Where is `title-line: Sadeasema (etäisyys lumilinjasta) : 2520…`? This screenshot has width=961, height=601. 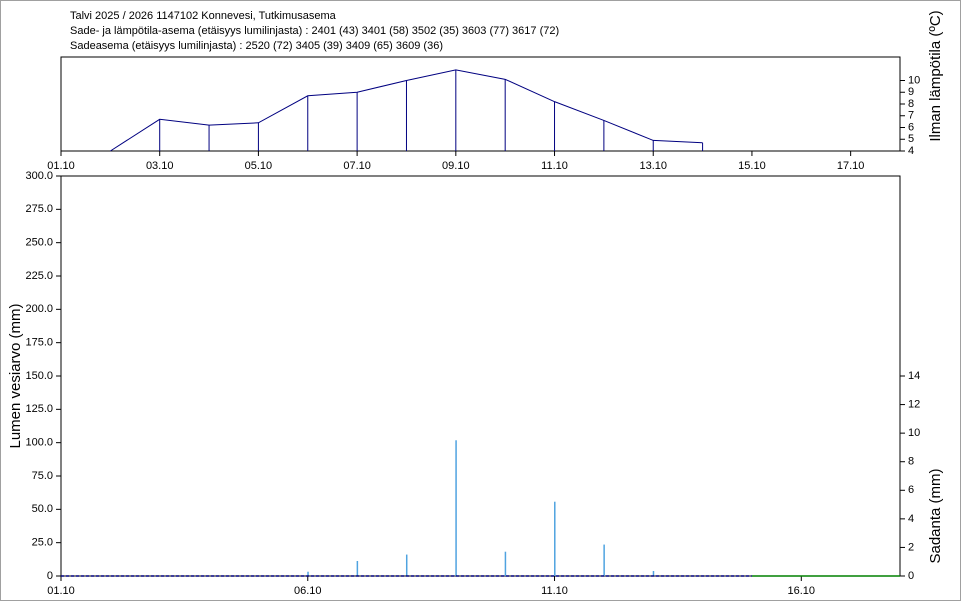
title-line: Sadeasema (etäisyys lumilinjasta) : 2520… is located at coordinates (256, 46).